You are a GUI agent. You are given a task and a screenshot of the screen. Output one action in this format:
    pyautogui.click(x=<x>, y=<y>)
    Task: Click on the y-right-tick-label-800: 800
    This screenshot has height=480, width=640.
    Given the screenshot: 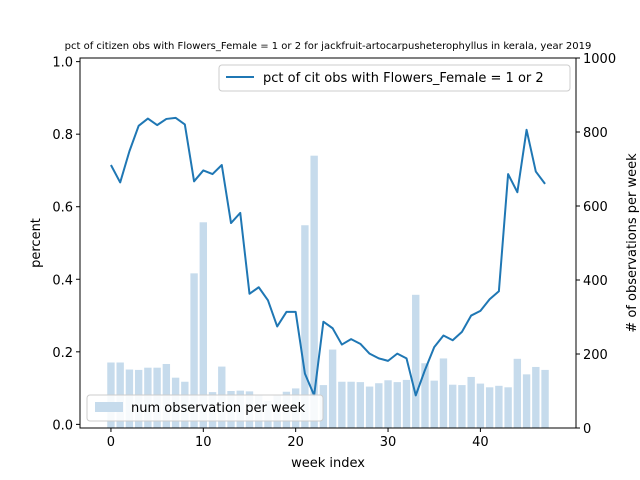 What is the action you would take?
    pyautogui.click(x=595, y=133)
    